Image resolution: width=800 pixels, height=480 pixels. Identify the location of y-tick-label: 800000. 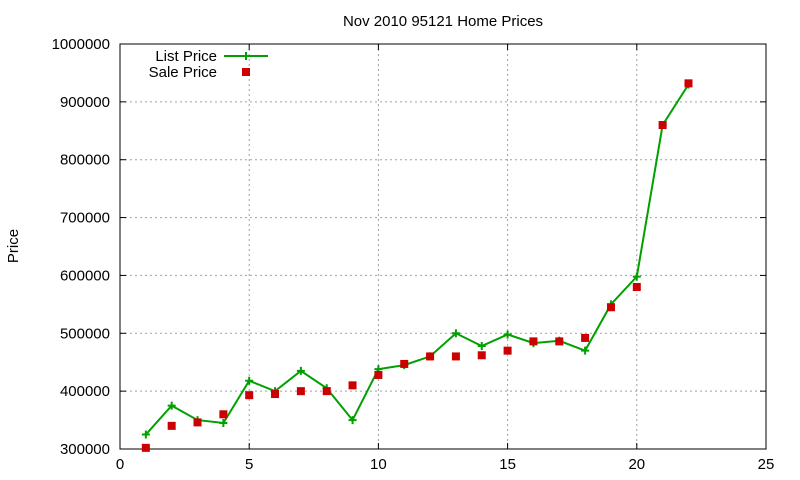
(85, 160).